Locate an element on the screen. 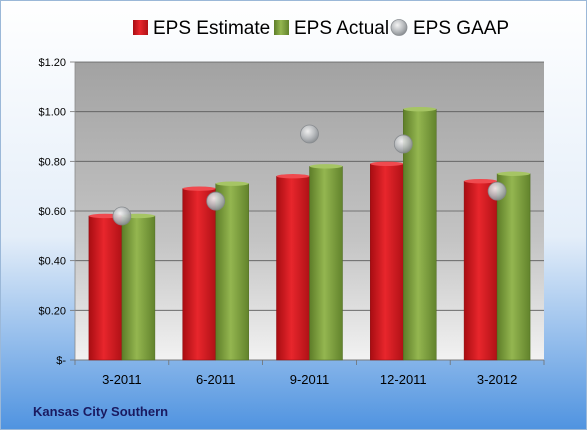  legend-label-gaap: EPS GAAP is located at coordinates (461, 28).